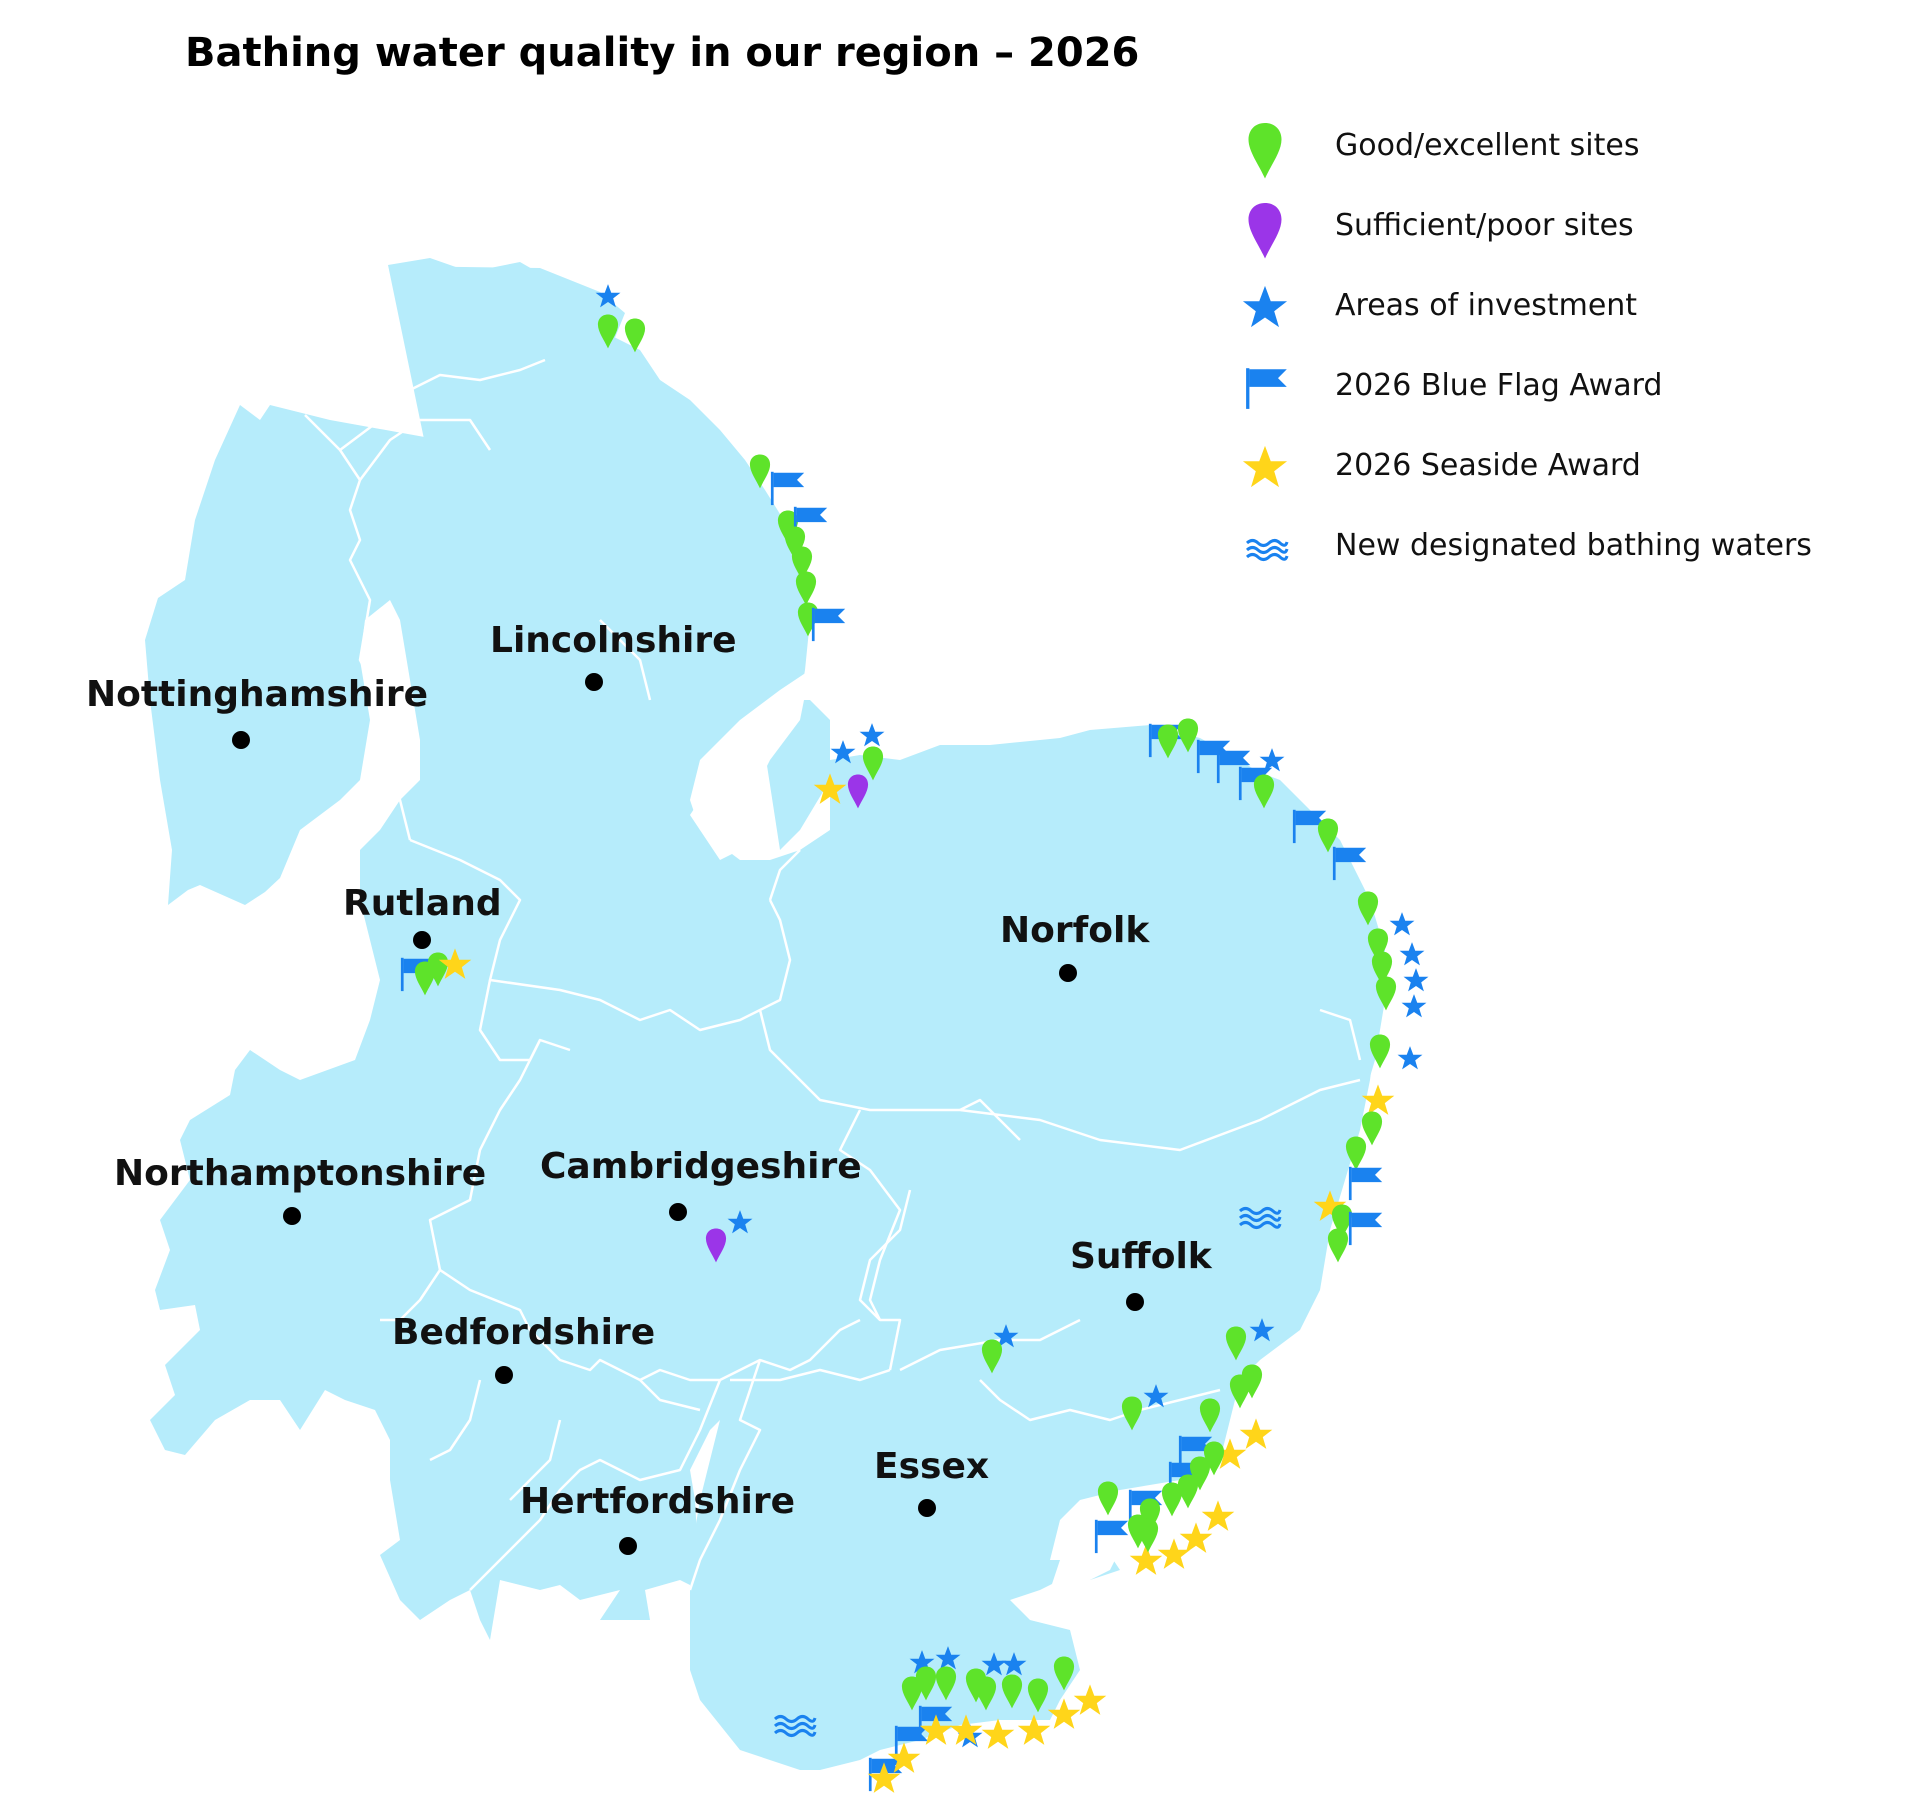  I want to click on county-dot-bedfordshire, so click(504, 1375).